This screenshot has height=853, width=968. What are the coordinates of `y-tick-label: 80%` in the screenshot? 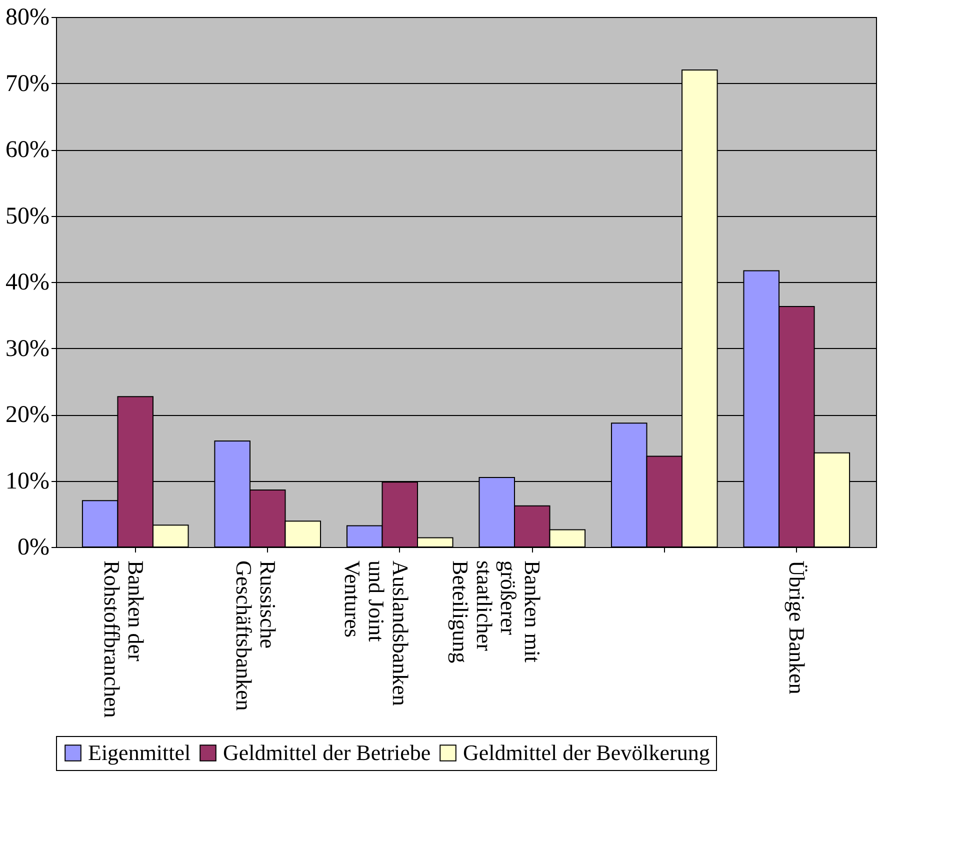 It's located at (28, 17).